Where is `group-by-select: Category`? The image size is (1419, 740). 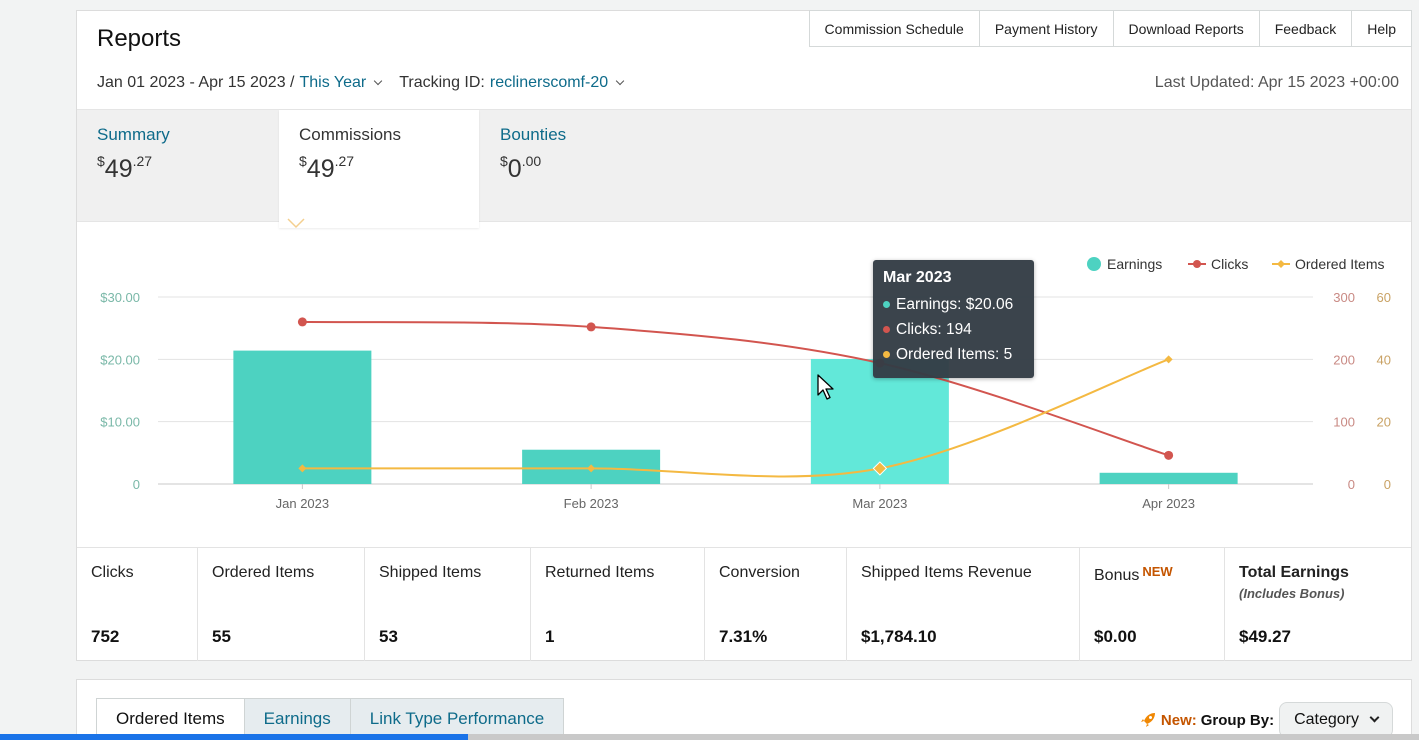 group-by-select: Category is located at coordinates (1336, 720).